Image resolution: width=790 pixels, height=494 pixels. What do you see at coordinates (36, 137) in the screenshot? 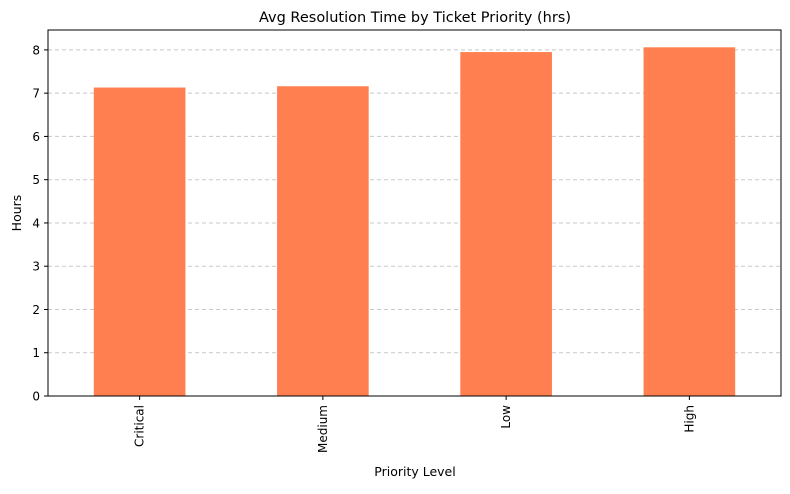
I see `y-tick-label: 6` at bounding box center [36, 137].